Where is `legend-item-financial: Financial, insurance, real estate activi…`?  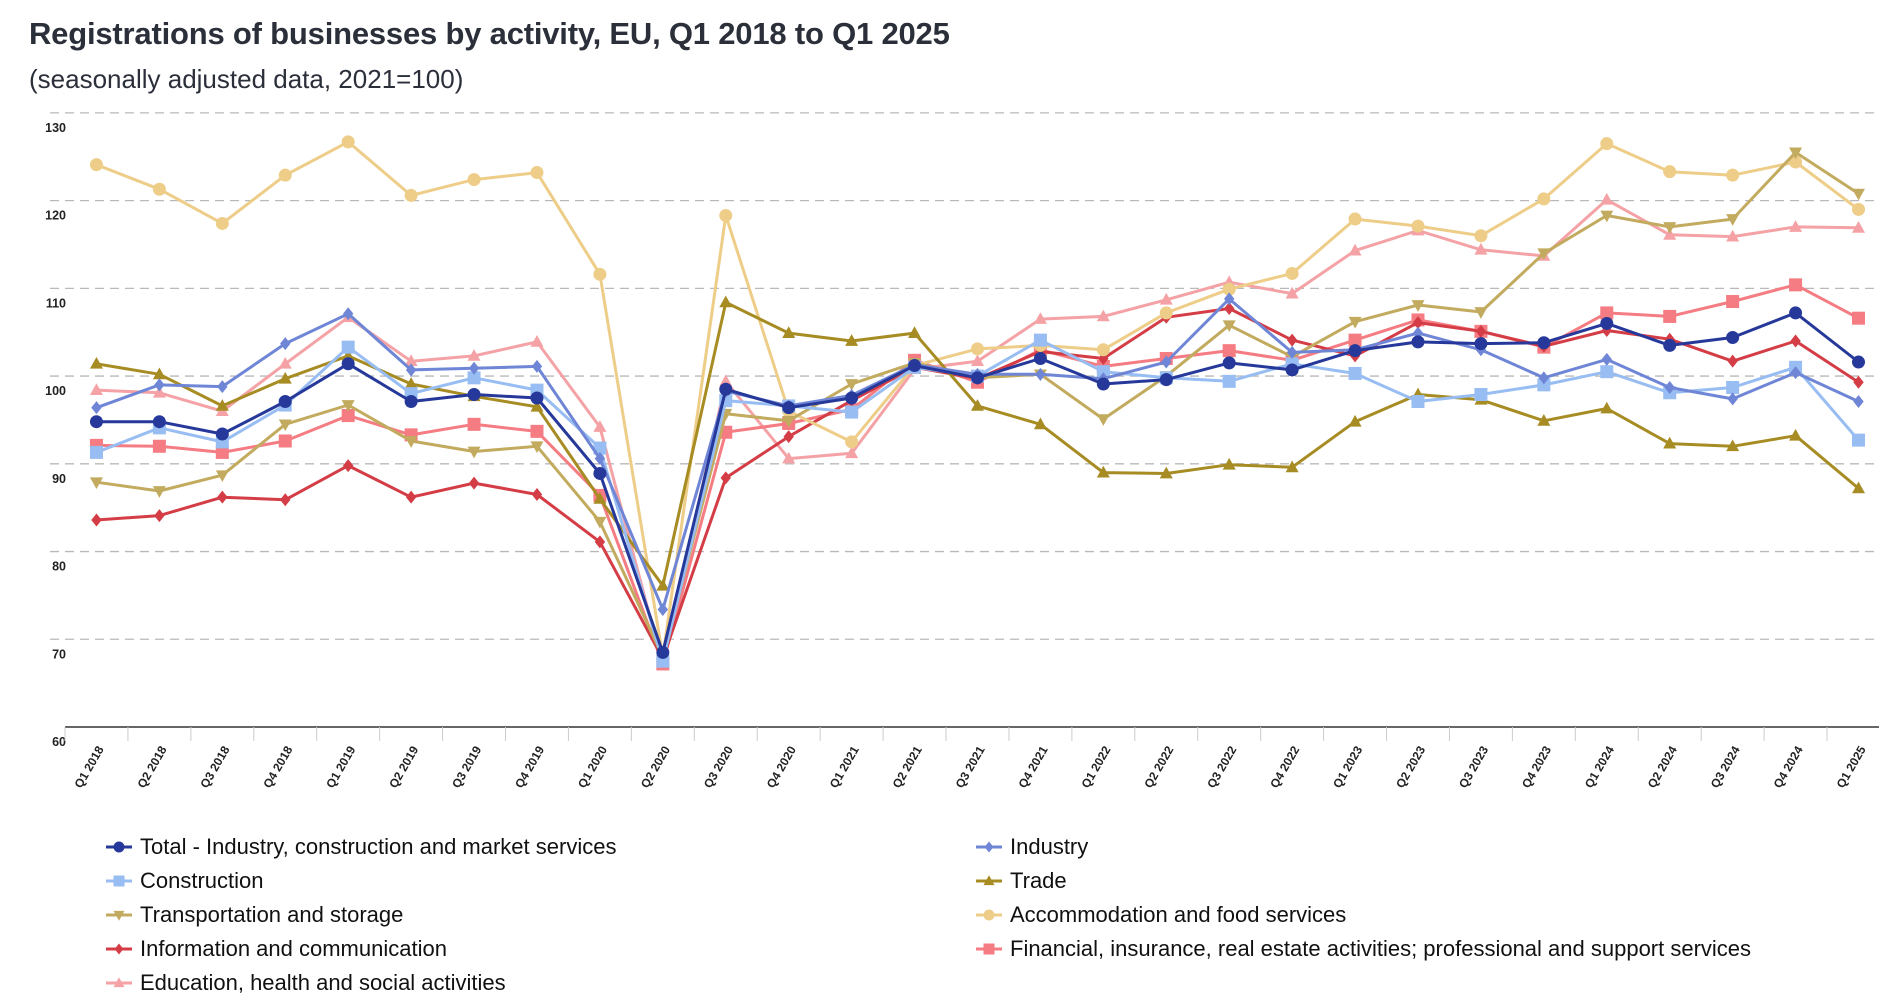
legend-item-financial: Financial, insurance, real estate activi… is located at coordinates (1362, 949).